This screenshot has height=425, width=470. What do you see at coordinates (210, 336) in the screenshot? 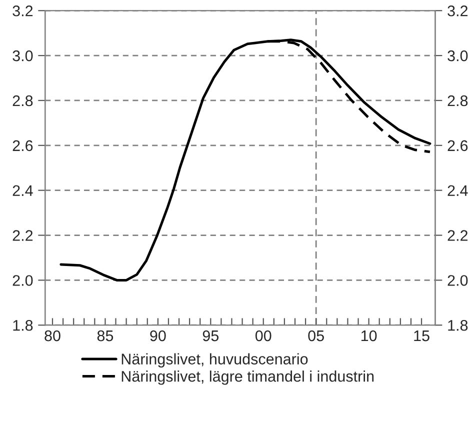
I see `x-tick-label: 95` at bounding box center [210, 336].